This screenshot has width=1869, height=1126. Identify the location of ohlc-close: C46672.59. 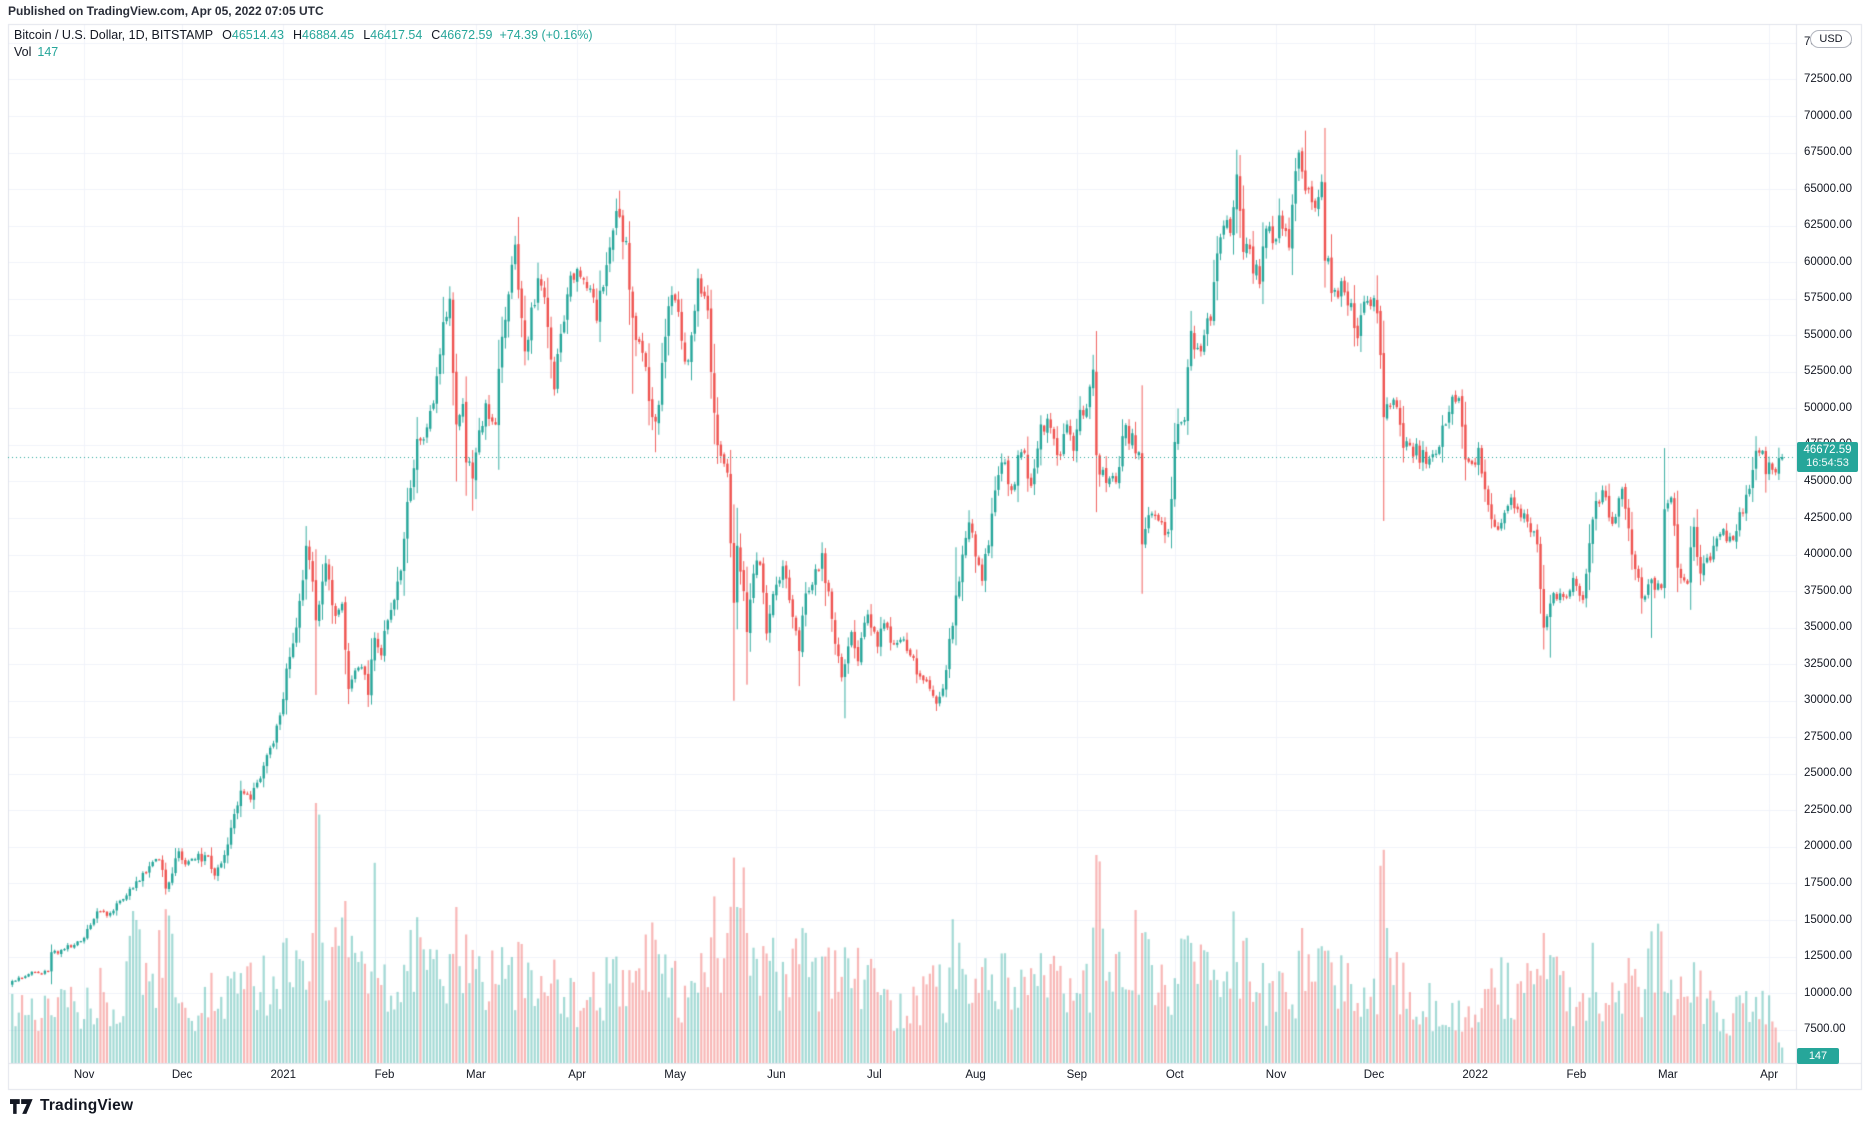
(462, 35).